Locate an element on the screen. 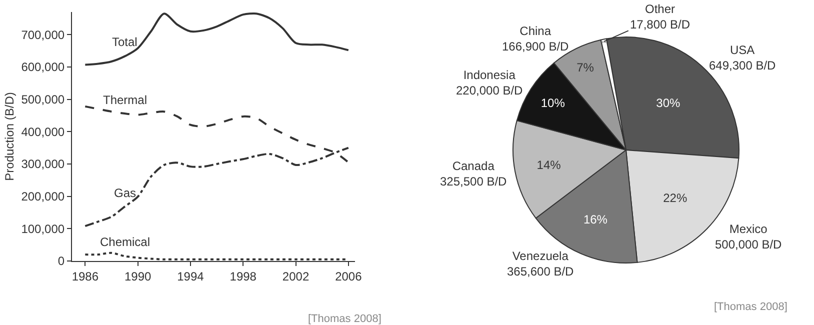 This screenshot has width=814, height=325. series-label: Gas is located at coordinates (125, 193).